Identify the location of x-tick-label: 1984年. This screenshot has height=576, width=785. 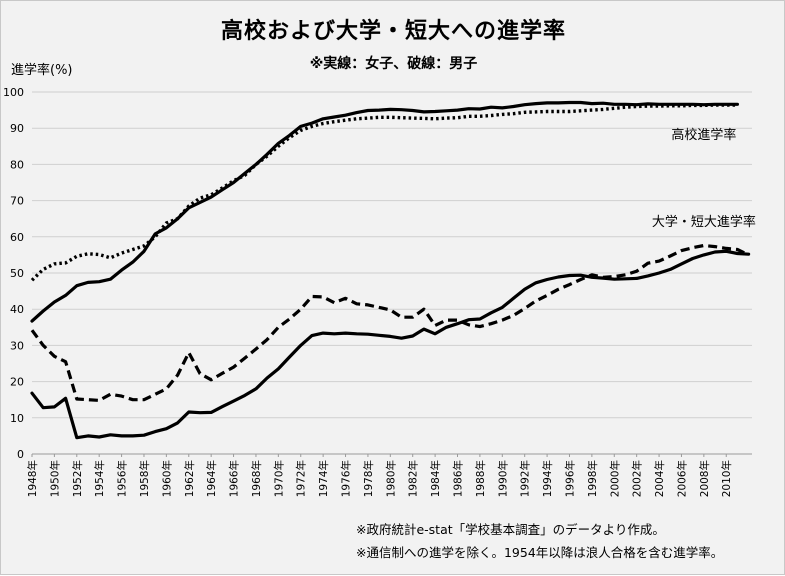
(435, 478).